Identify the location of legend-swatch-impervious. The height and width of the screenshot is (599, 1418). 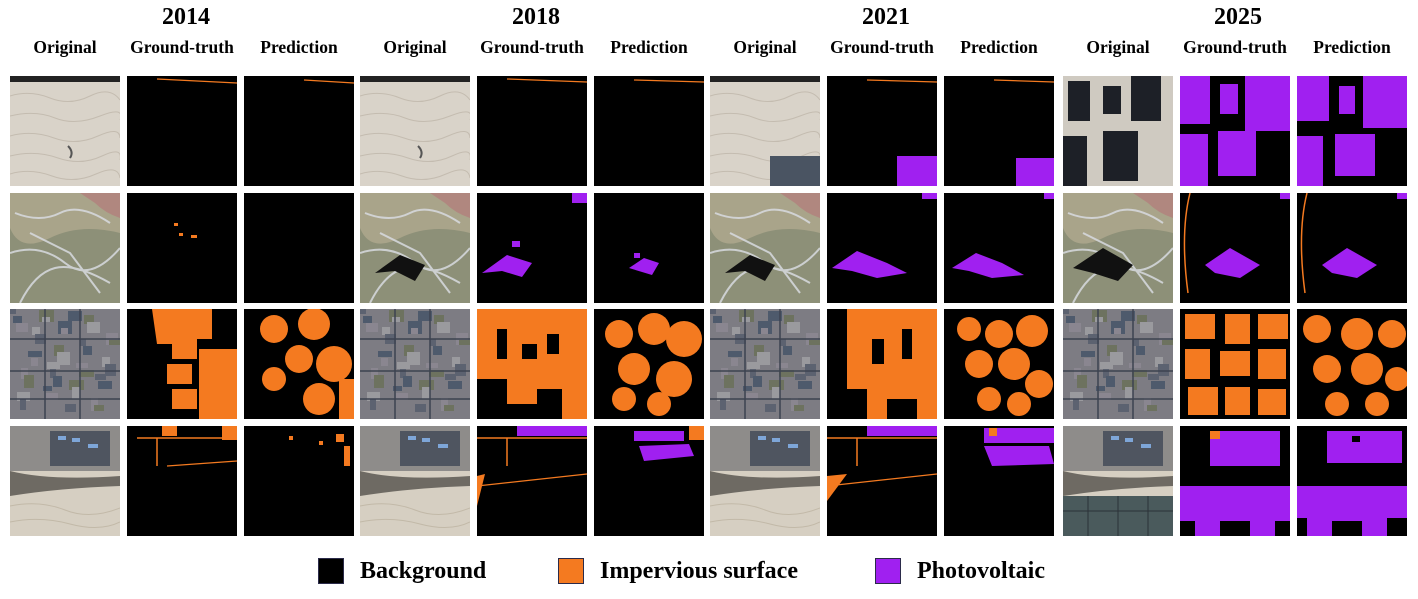
(571, 571).